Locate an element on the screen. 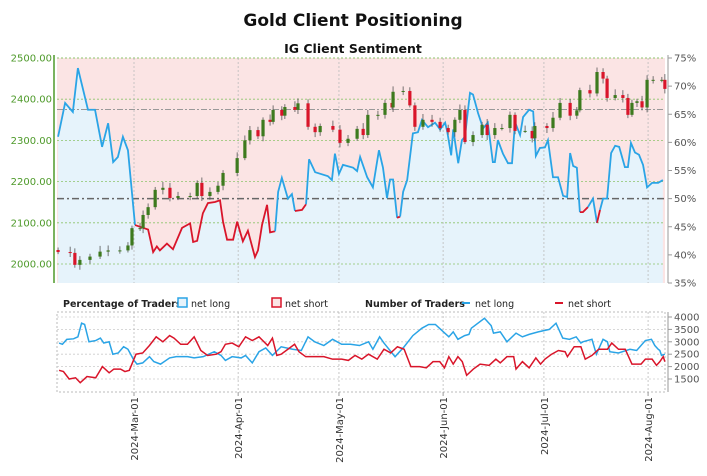 The image size is (707, 476). legend-num-short: net short is located at coordinates (589, 304).